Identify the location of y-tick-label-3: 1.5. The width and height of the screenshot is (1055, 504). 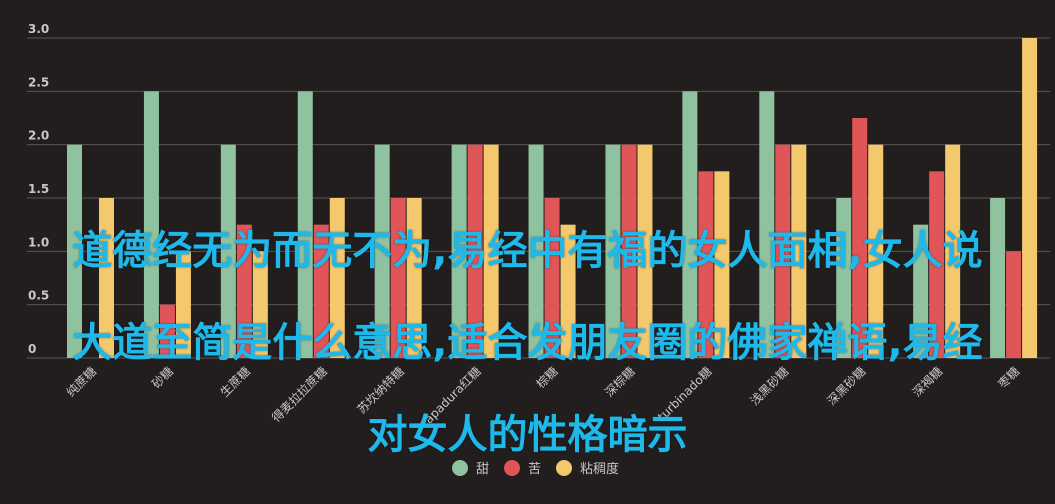
(38, 189).